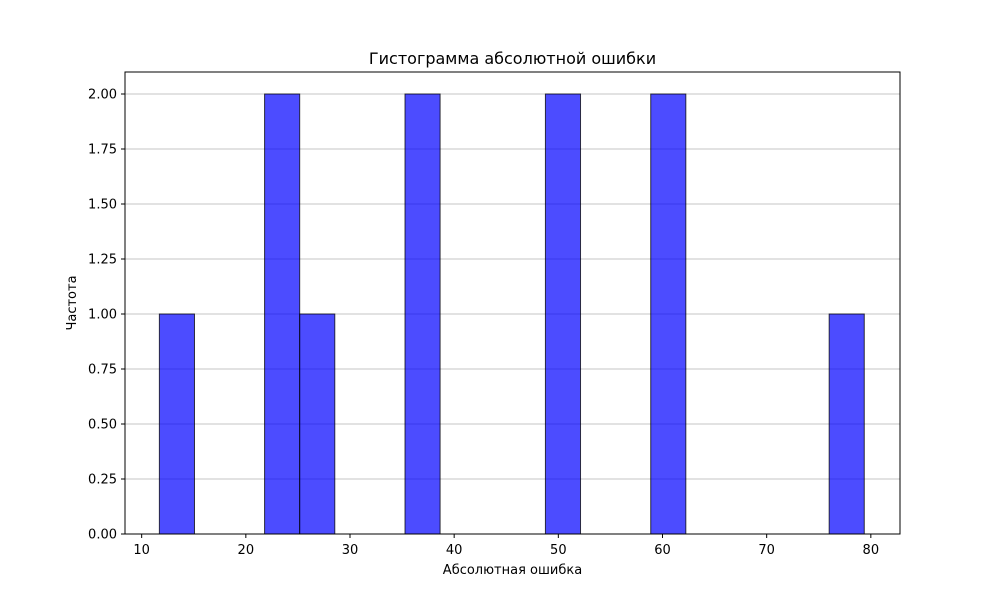 Image resolution: width=1000 pixels, height=600 pixels. What do you see at coordinates (102, 260) in the screenshot?
I see `y-tick-label: 1.25` at bounding box center [102, 260].